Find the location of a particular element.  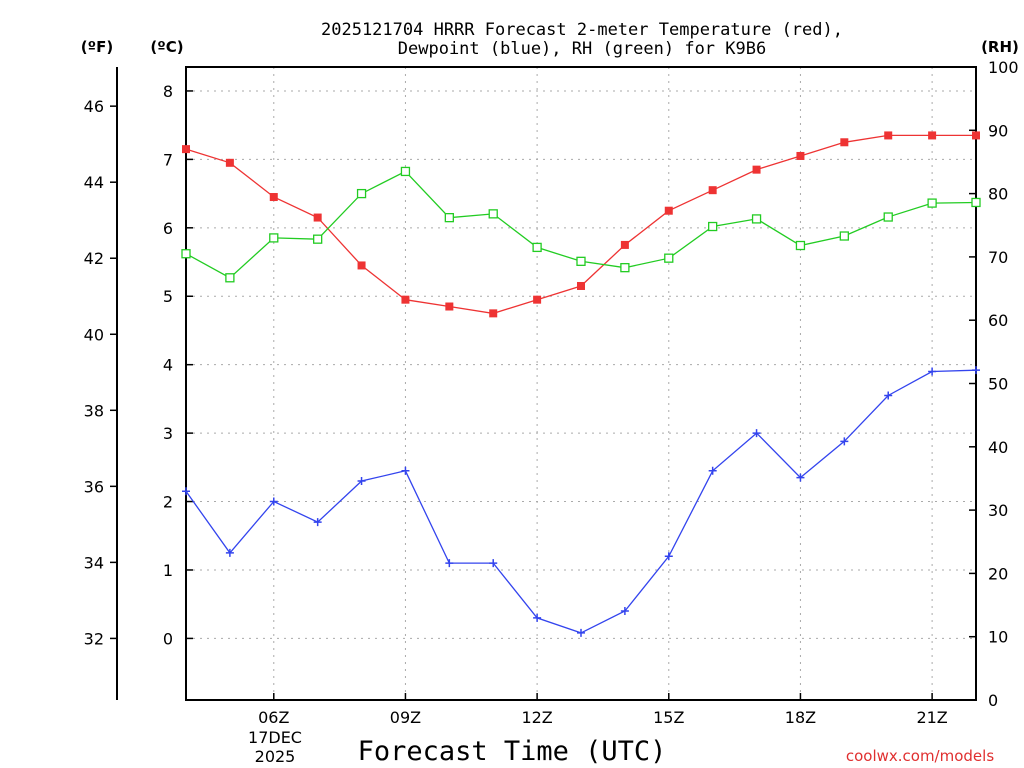

fahrenheit-tick-label: 38 is located at coordinates (94, 410).